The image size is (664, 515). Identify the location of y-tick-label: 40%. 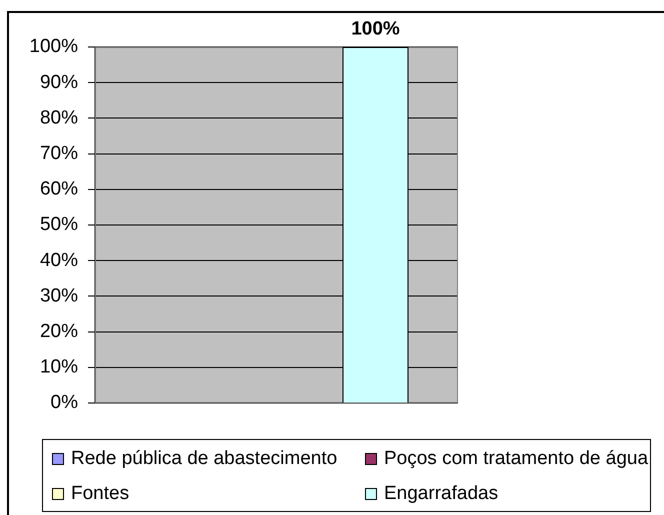
(59, 260).